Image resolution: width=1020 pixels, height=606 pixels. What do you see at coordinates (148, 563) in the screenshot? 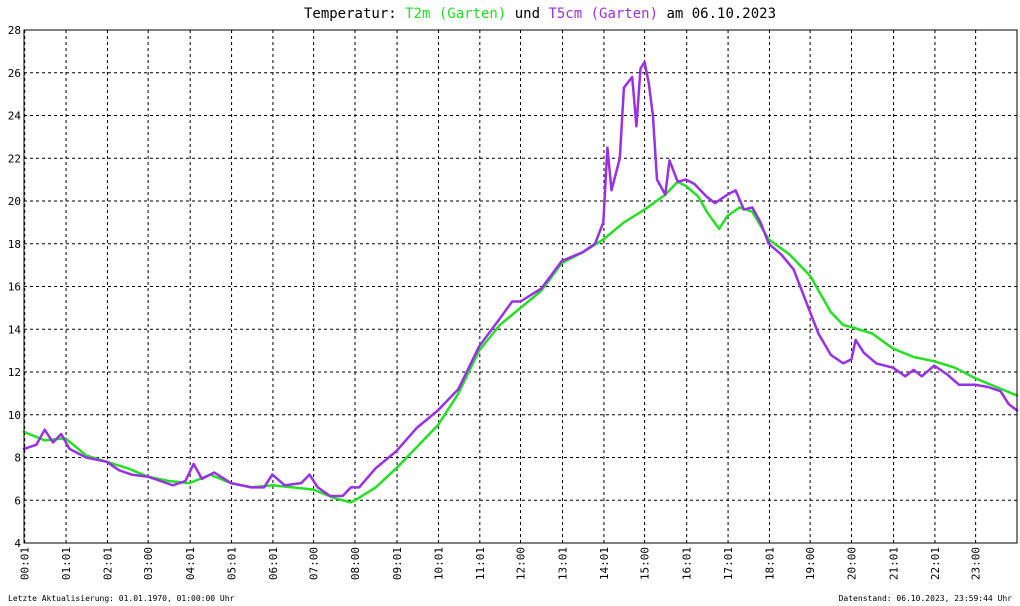
I see `x-tick-label: 03:00` at bounding box center [148, 563].